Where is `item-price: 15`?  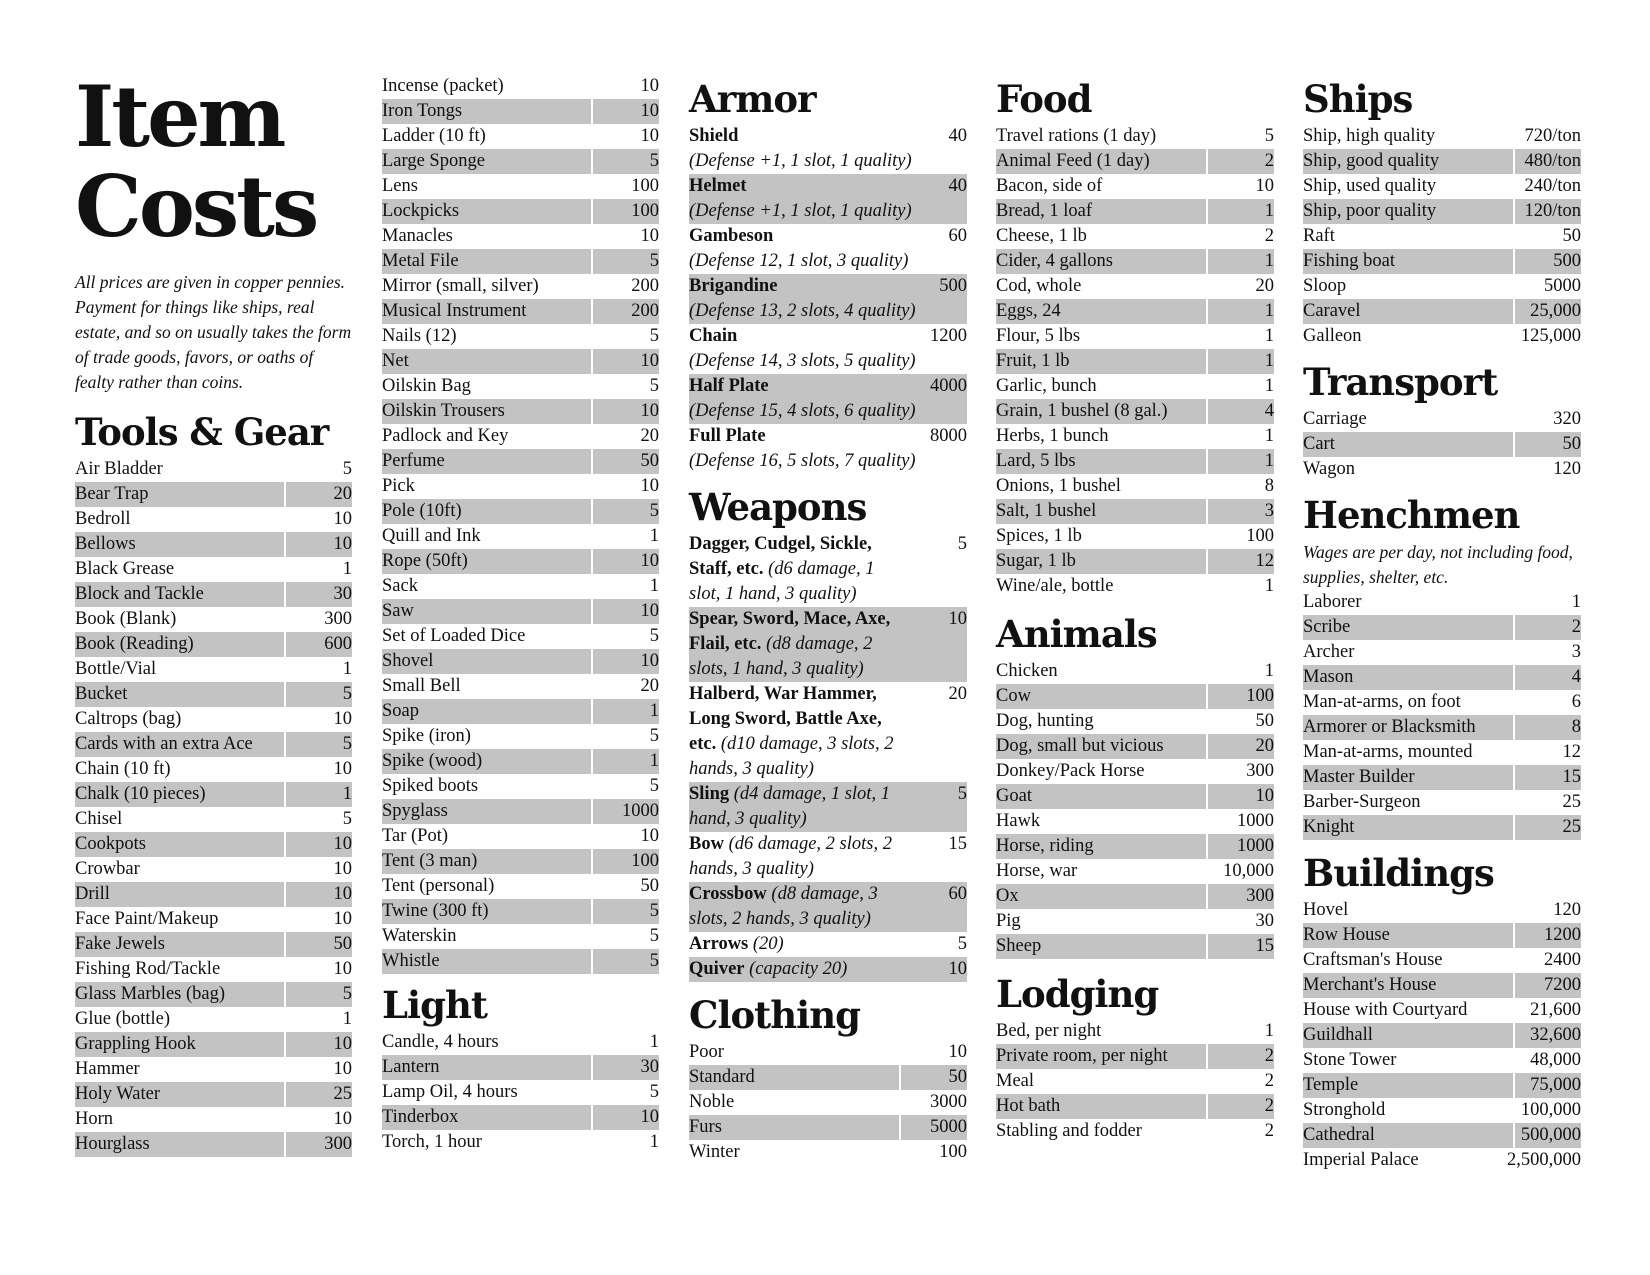 item-price: 15 is located at coordinates (958, 844).